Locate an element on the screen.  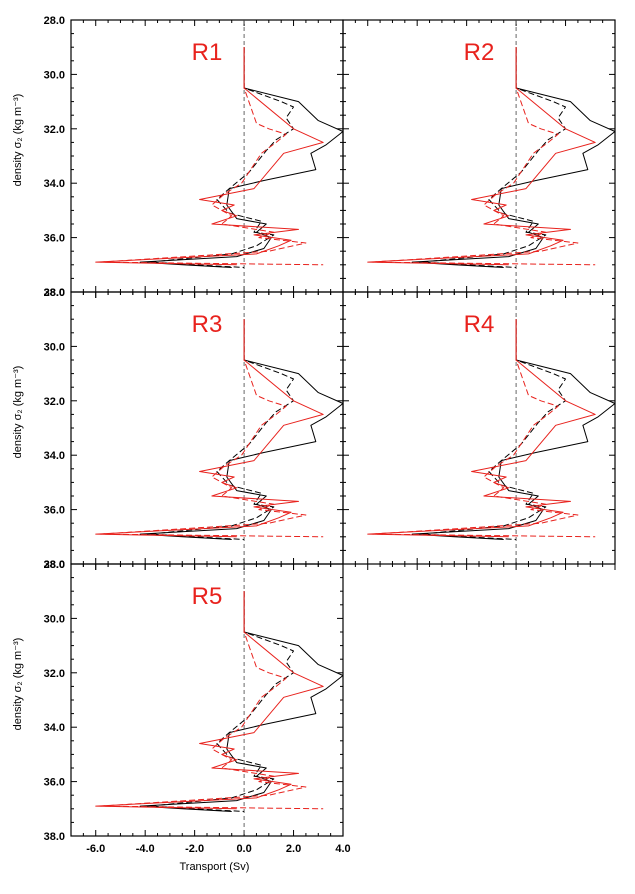
panel-title: R1 is located at coordinates (207, 52).